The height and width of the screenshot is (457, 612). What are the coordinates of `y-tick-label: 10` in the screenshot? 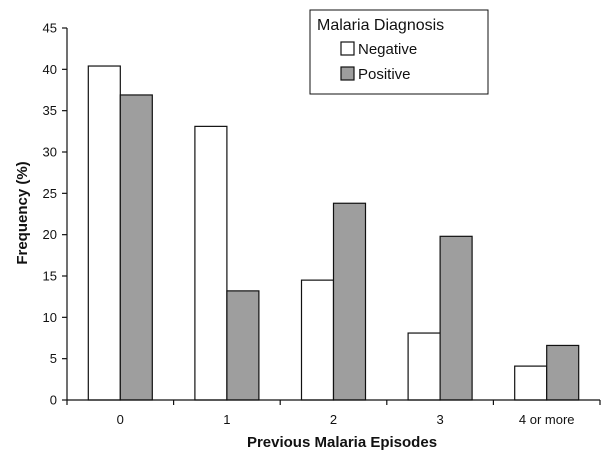 It's located at (50, 317).